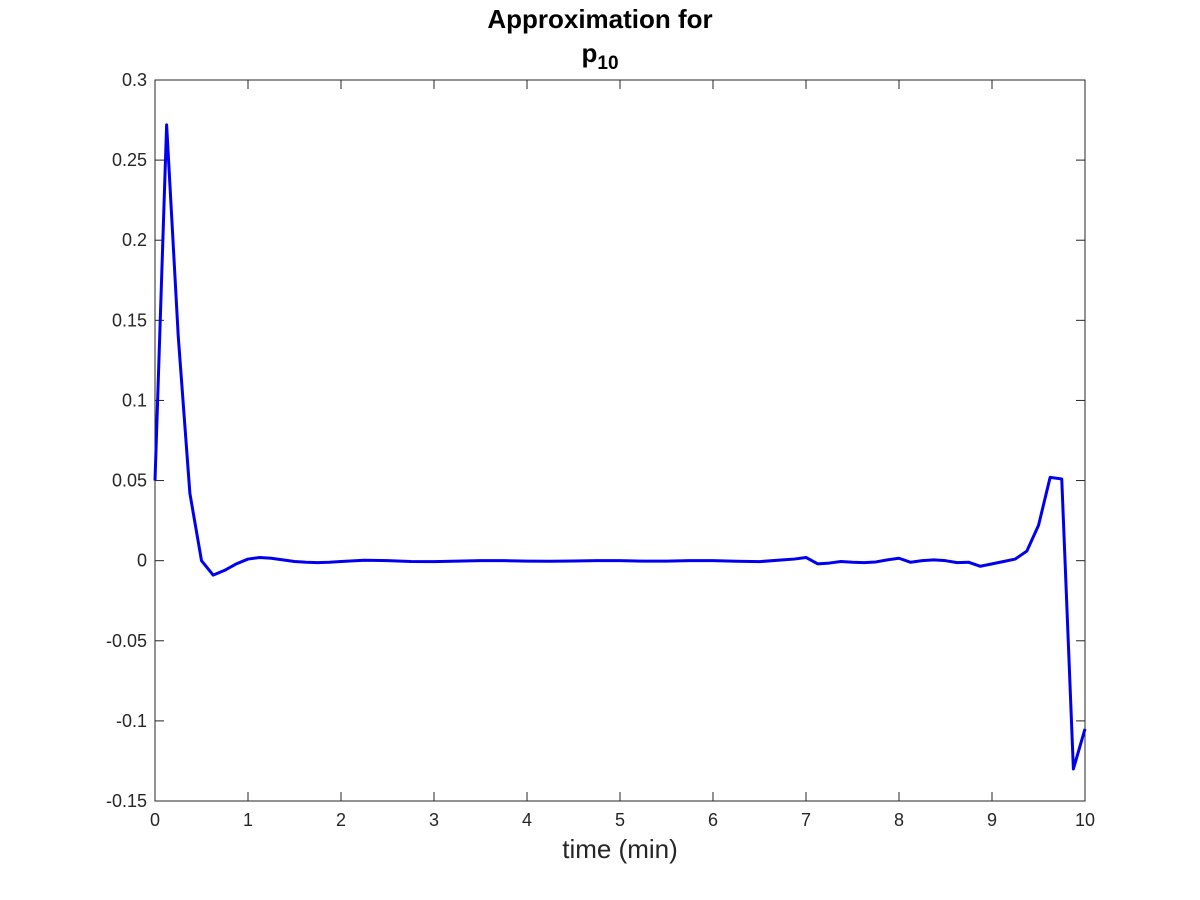 The image size is (1200, 900). What do you see at coordinates (129, 320) in the screenshot?
I see `y-tick-label: 0.15` at bounding box center [129, 320].